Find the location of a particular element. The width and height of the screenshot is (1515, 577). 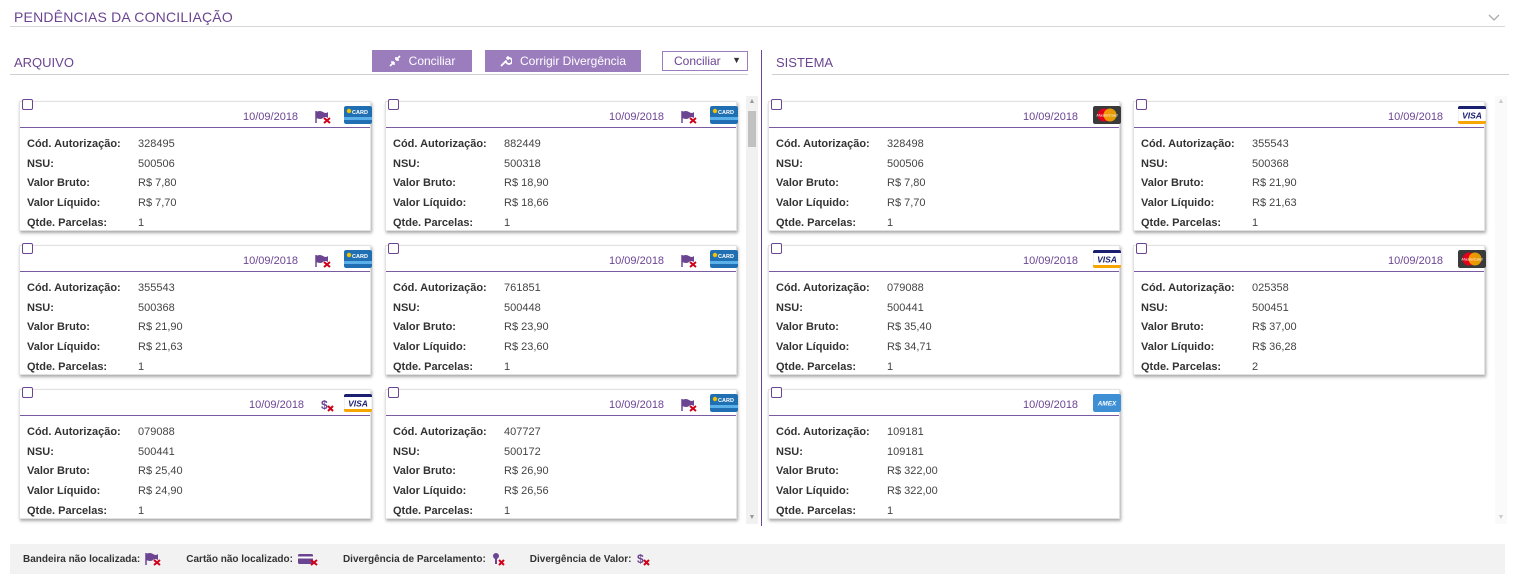

field-value-autorizacao: 079088 is located at coordinates (156, 431).